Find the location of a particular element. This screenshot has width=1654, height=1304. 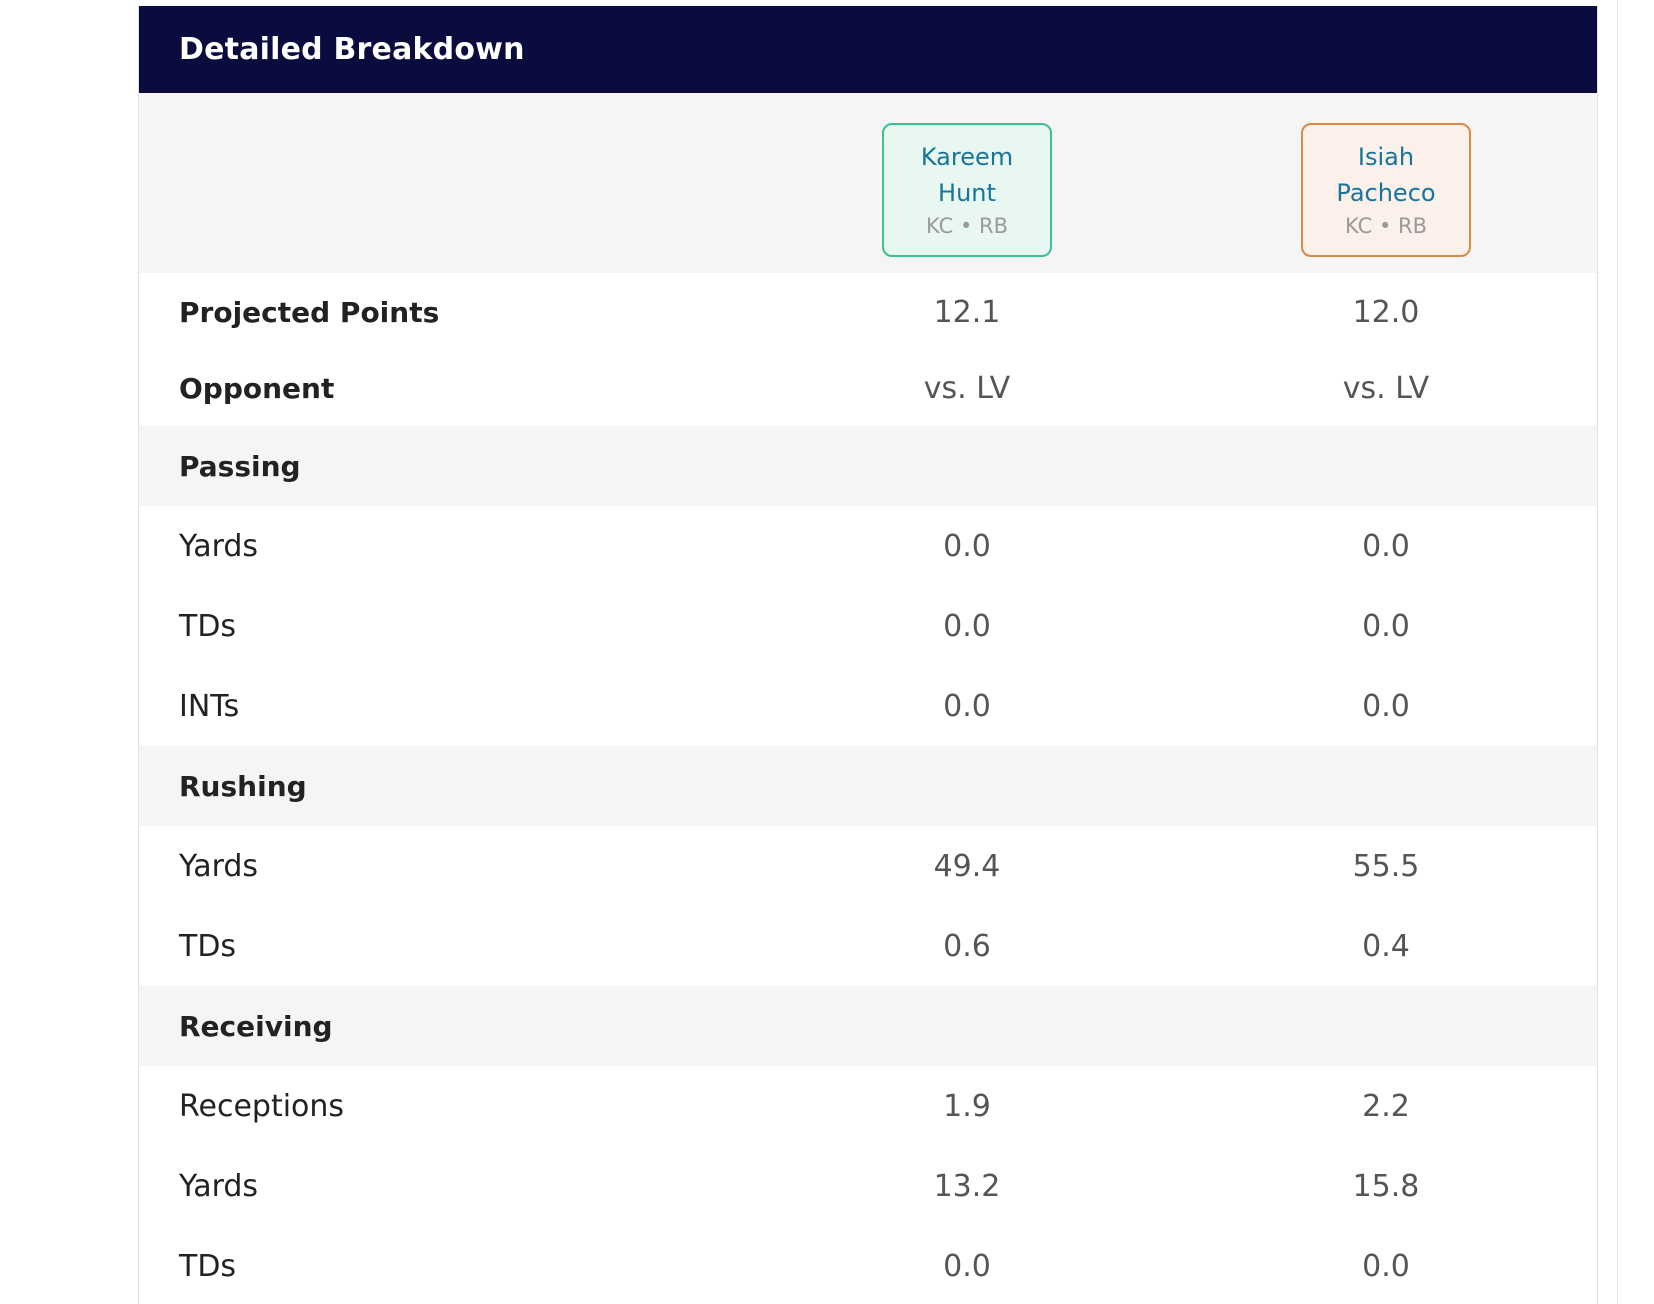

player1-value: 13.2 is located at coordinates (967, 1186).